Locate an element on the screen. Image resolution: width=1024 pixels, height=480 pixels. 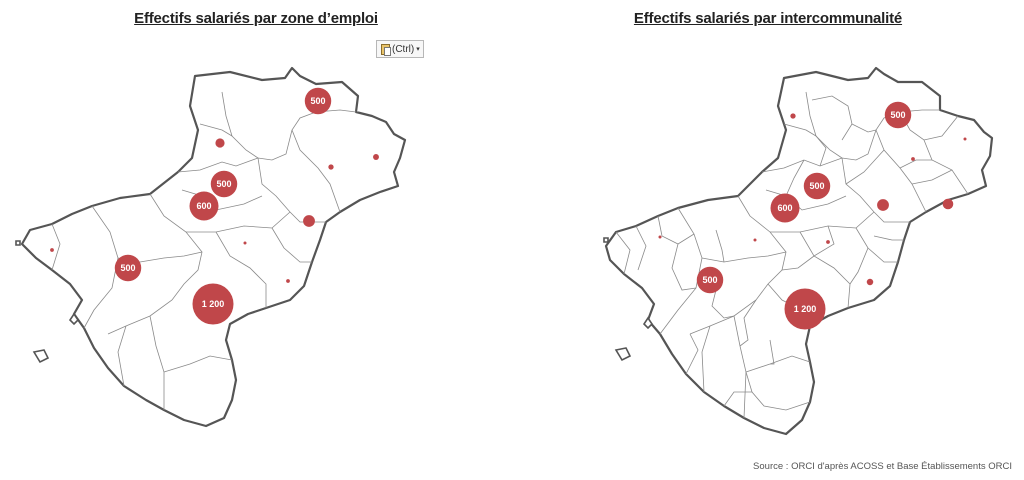
paste-options-button: (Ctrl) ▾ is located at coordinates (400, 49).